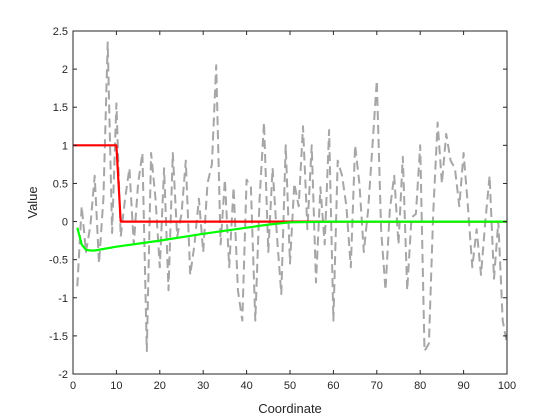  I want to click on y-axis-label: Value, so click(32, 202).